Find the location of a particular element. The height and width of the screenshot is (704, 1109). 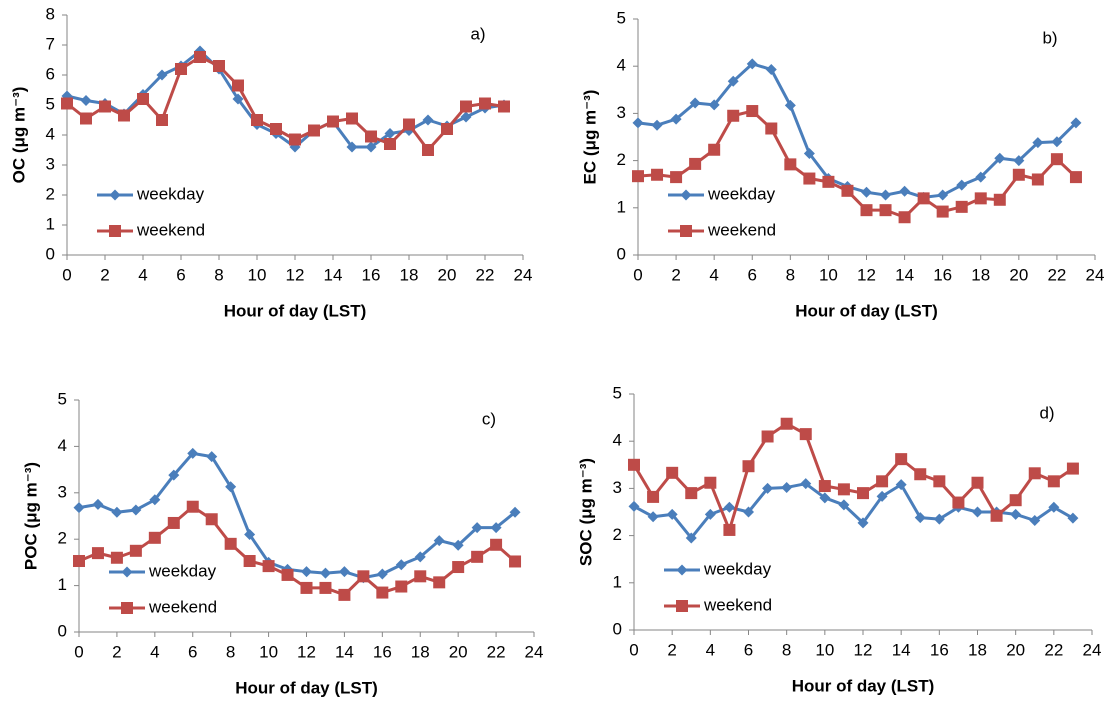

x-tick-label: 22 is located at coordinates (496, 651).